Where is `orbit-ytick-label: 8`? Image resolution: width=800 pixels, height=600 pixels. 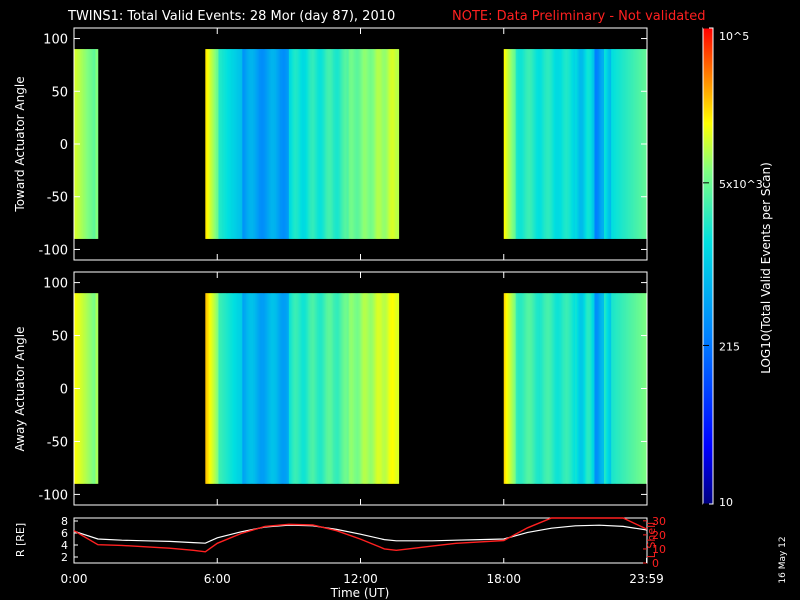 orbit-ytick-label: 8 is located at coordinates (64, 521).